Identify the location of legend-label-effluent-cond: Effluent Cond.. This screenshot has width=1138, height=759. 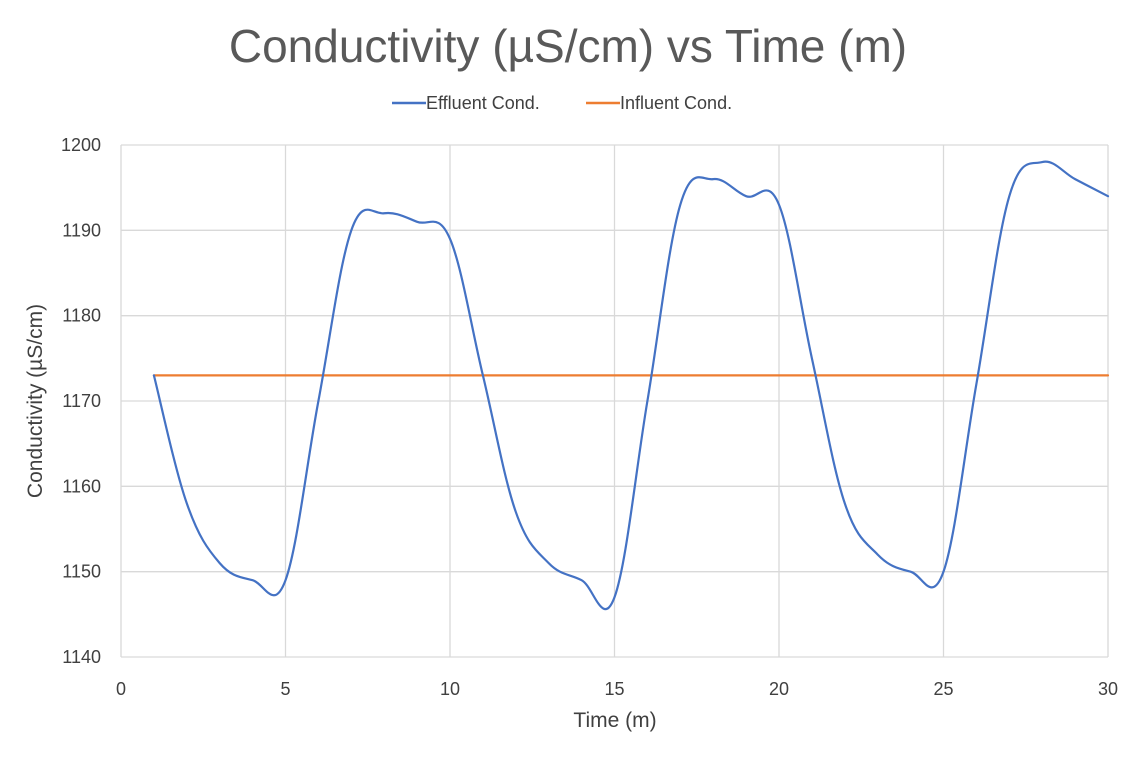
(483, 103).